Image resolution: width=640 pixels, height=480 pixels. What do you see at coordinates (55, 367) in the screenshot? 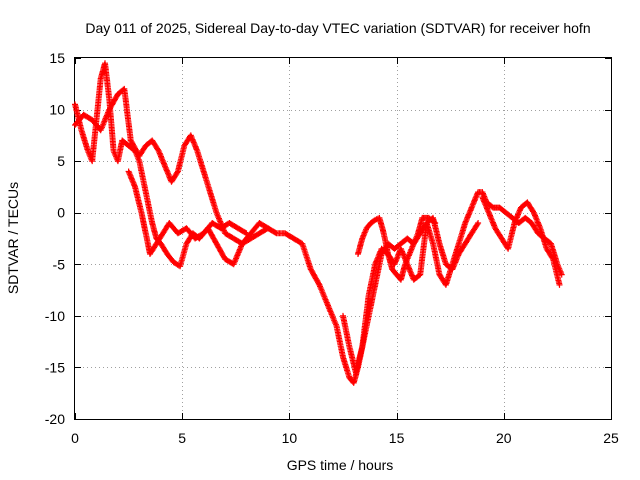
I see `y-tick-label: -15` at bounding box center [55, 367].